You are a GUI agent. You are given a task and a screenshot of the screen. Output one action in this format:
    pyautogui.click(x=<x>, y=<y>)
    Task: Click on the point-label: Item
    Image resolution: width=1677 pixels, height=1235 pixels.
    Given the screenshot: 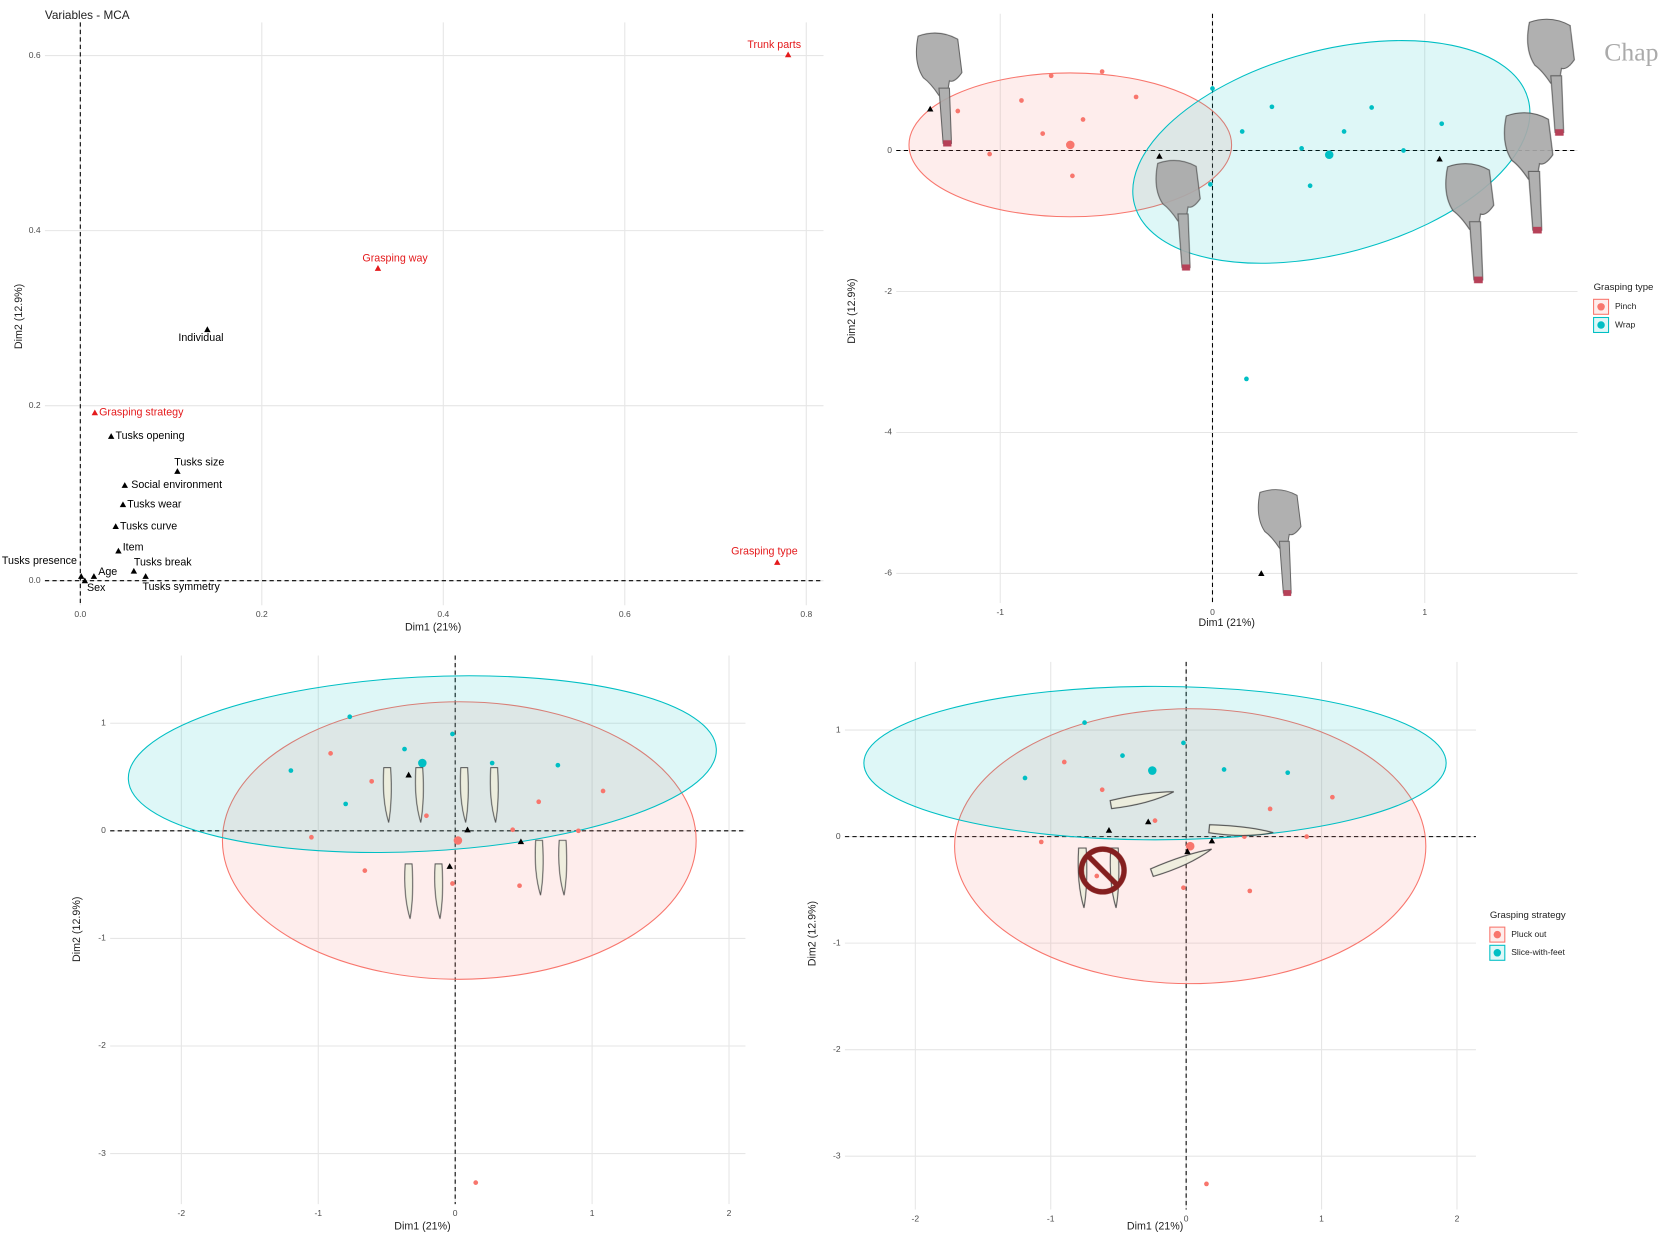 What is the action you would take?
    pyautogui.click(x=133, y=548)
    